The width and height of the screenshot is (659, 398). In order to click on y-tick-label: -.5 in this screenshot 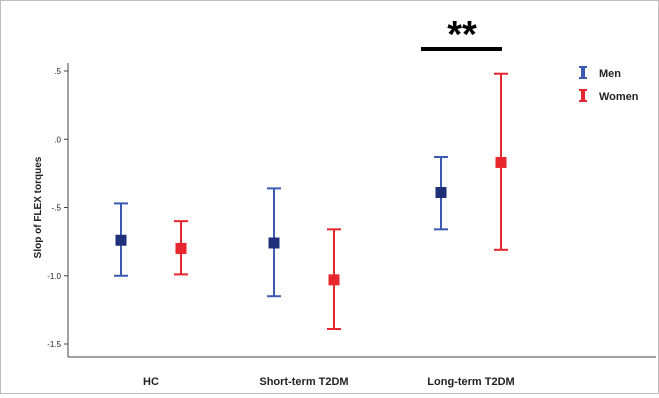, I will do `click(57, 208)`.